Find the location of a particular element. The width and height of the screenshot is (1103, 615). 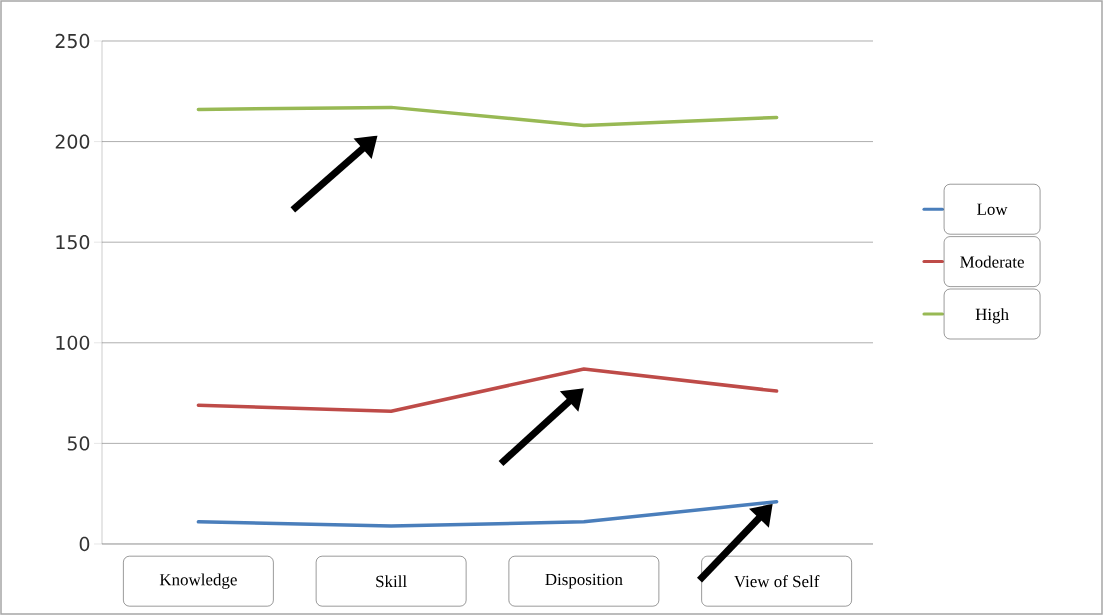

legend-label: High is located at coordinates (992, 316).